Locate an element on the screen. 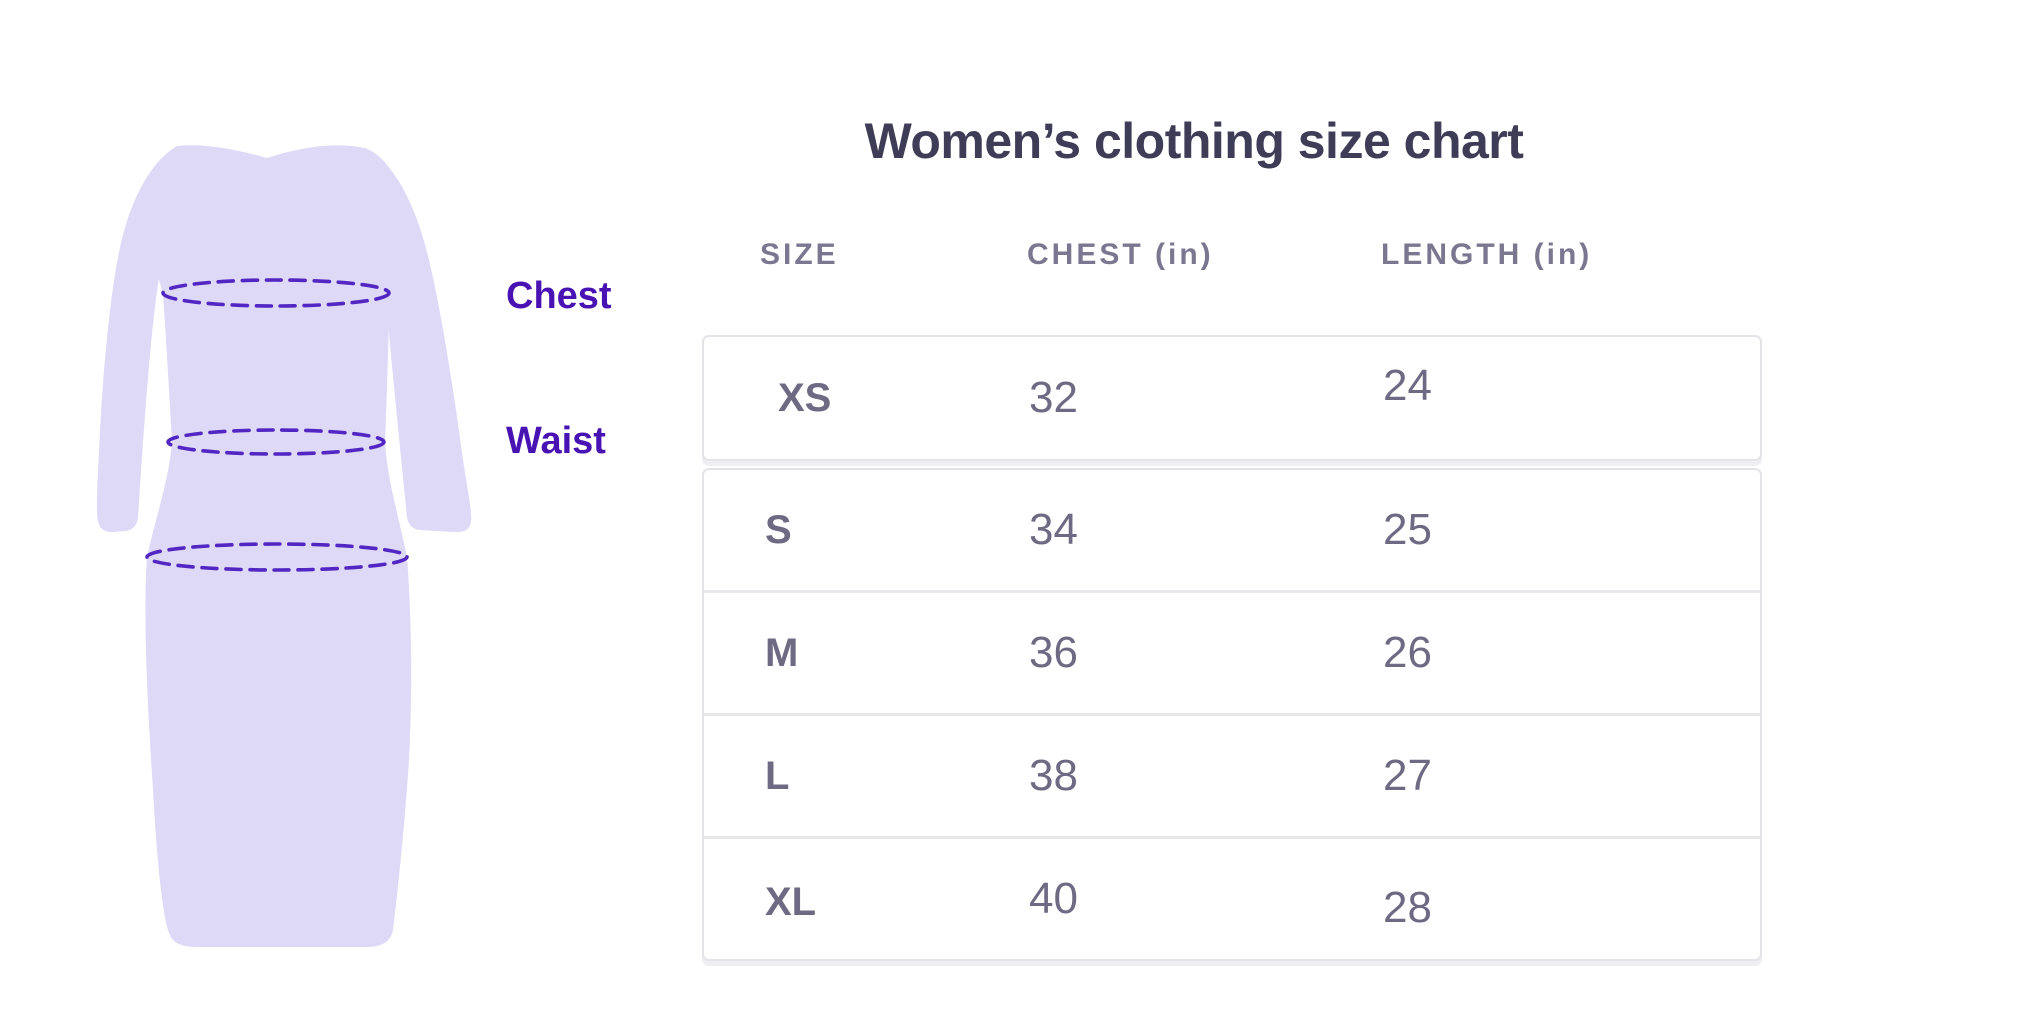  chest-cell: 36 is located at coordinates (1053, 652).